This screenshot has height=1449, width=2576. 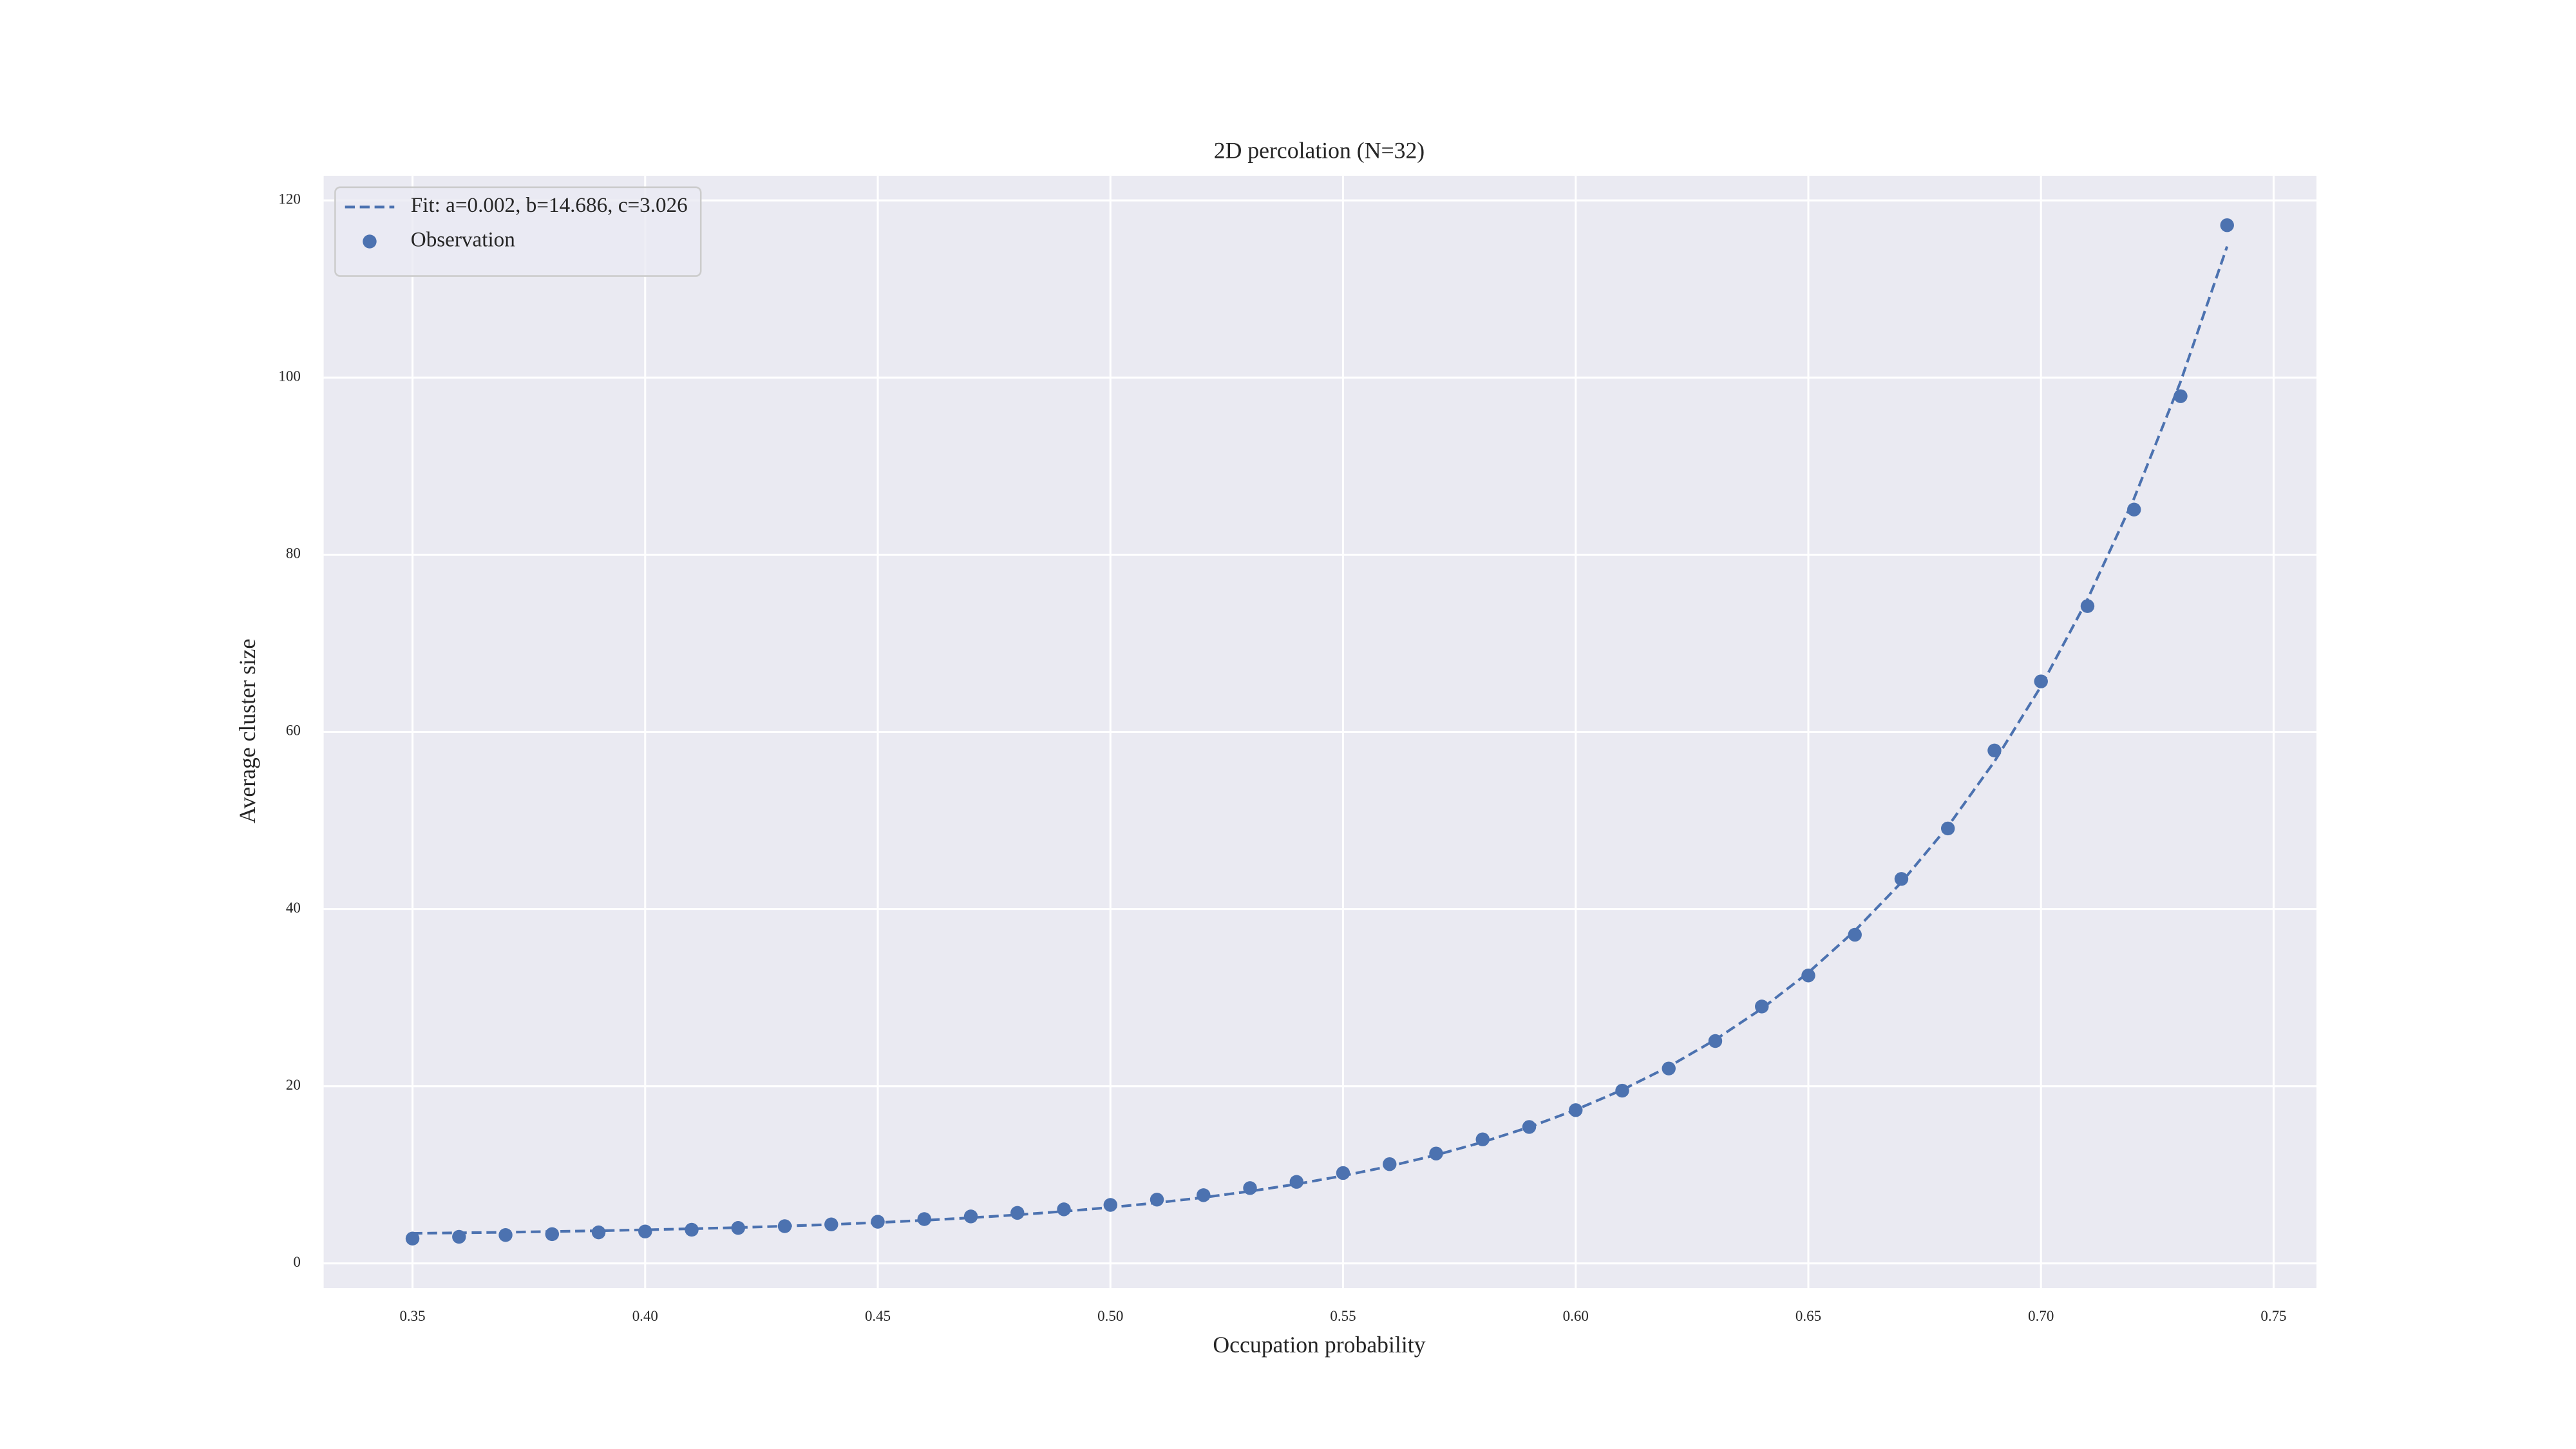 I want to click on y-tick-label: 80, so click(x=293, y=554).